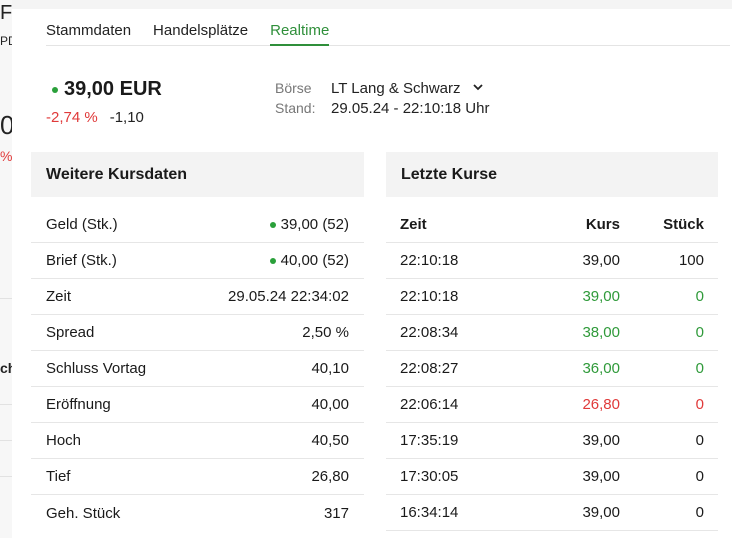  I want to click on table-row: Brief (Stk.) 40,00 (52), so click(197, 261).